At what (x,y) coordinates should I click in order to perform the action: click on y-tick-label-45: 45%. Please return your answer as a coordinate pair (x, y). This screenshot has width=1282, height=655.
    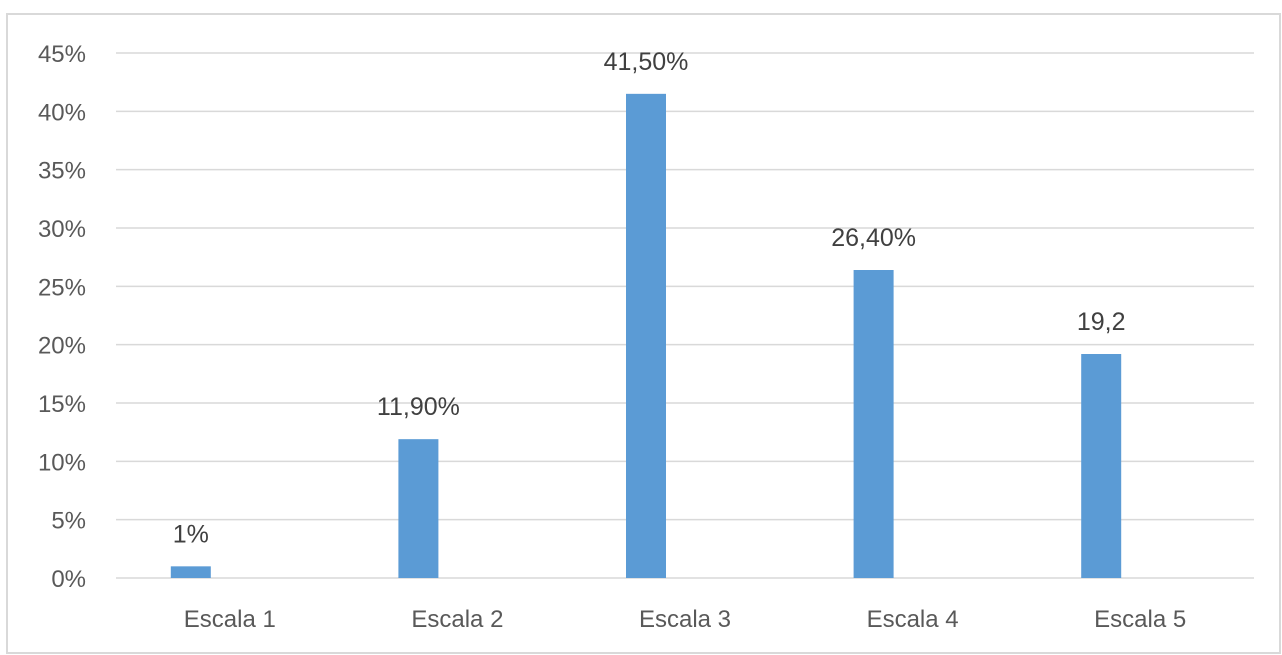
    Looking at the image, I should click on (62, 54).